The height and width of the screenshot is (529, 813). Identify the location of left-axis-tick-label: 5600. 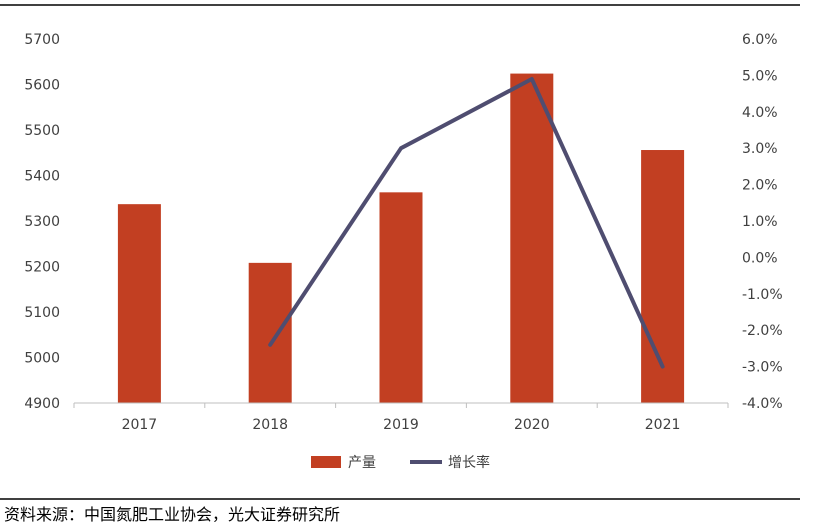
(42, 86).